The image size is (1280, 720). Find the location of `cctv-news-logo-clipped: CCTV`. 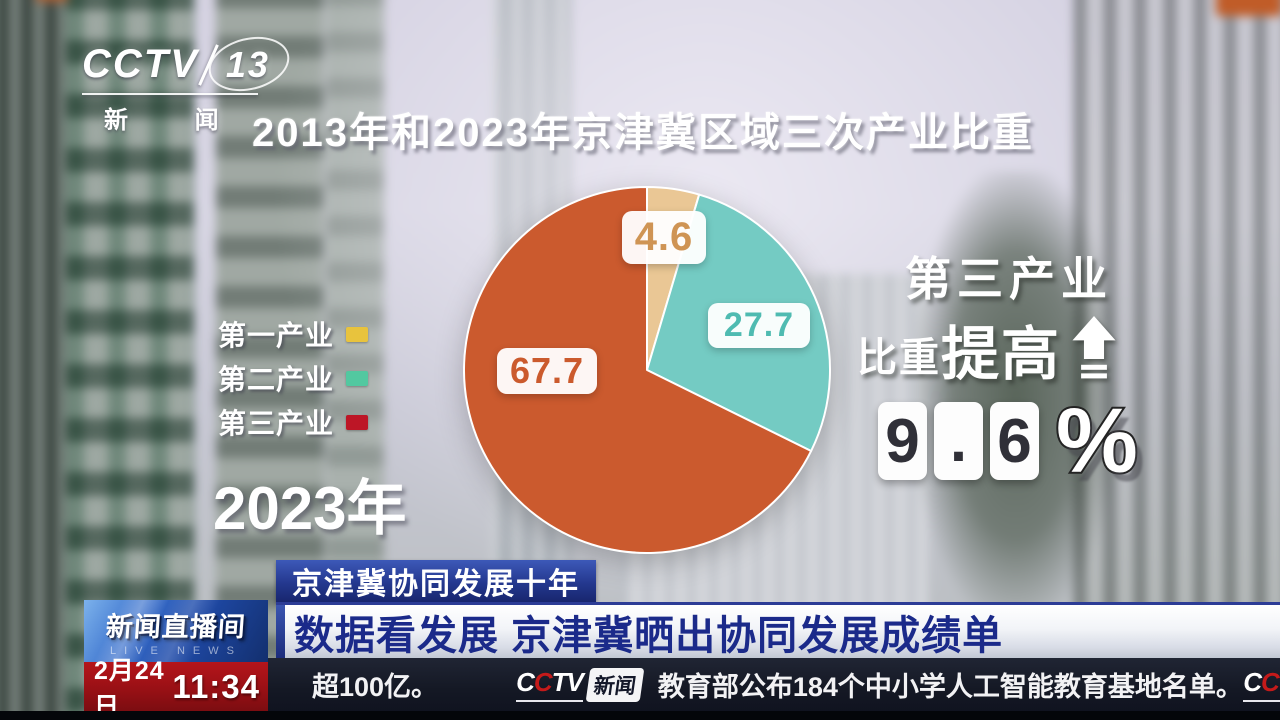

cctv-news-logo-clipped: CCTV is located at coordinates (1261, 684).